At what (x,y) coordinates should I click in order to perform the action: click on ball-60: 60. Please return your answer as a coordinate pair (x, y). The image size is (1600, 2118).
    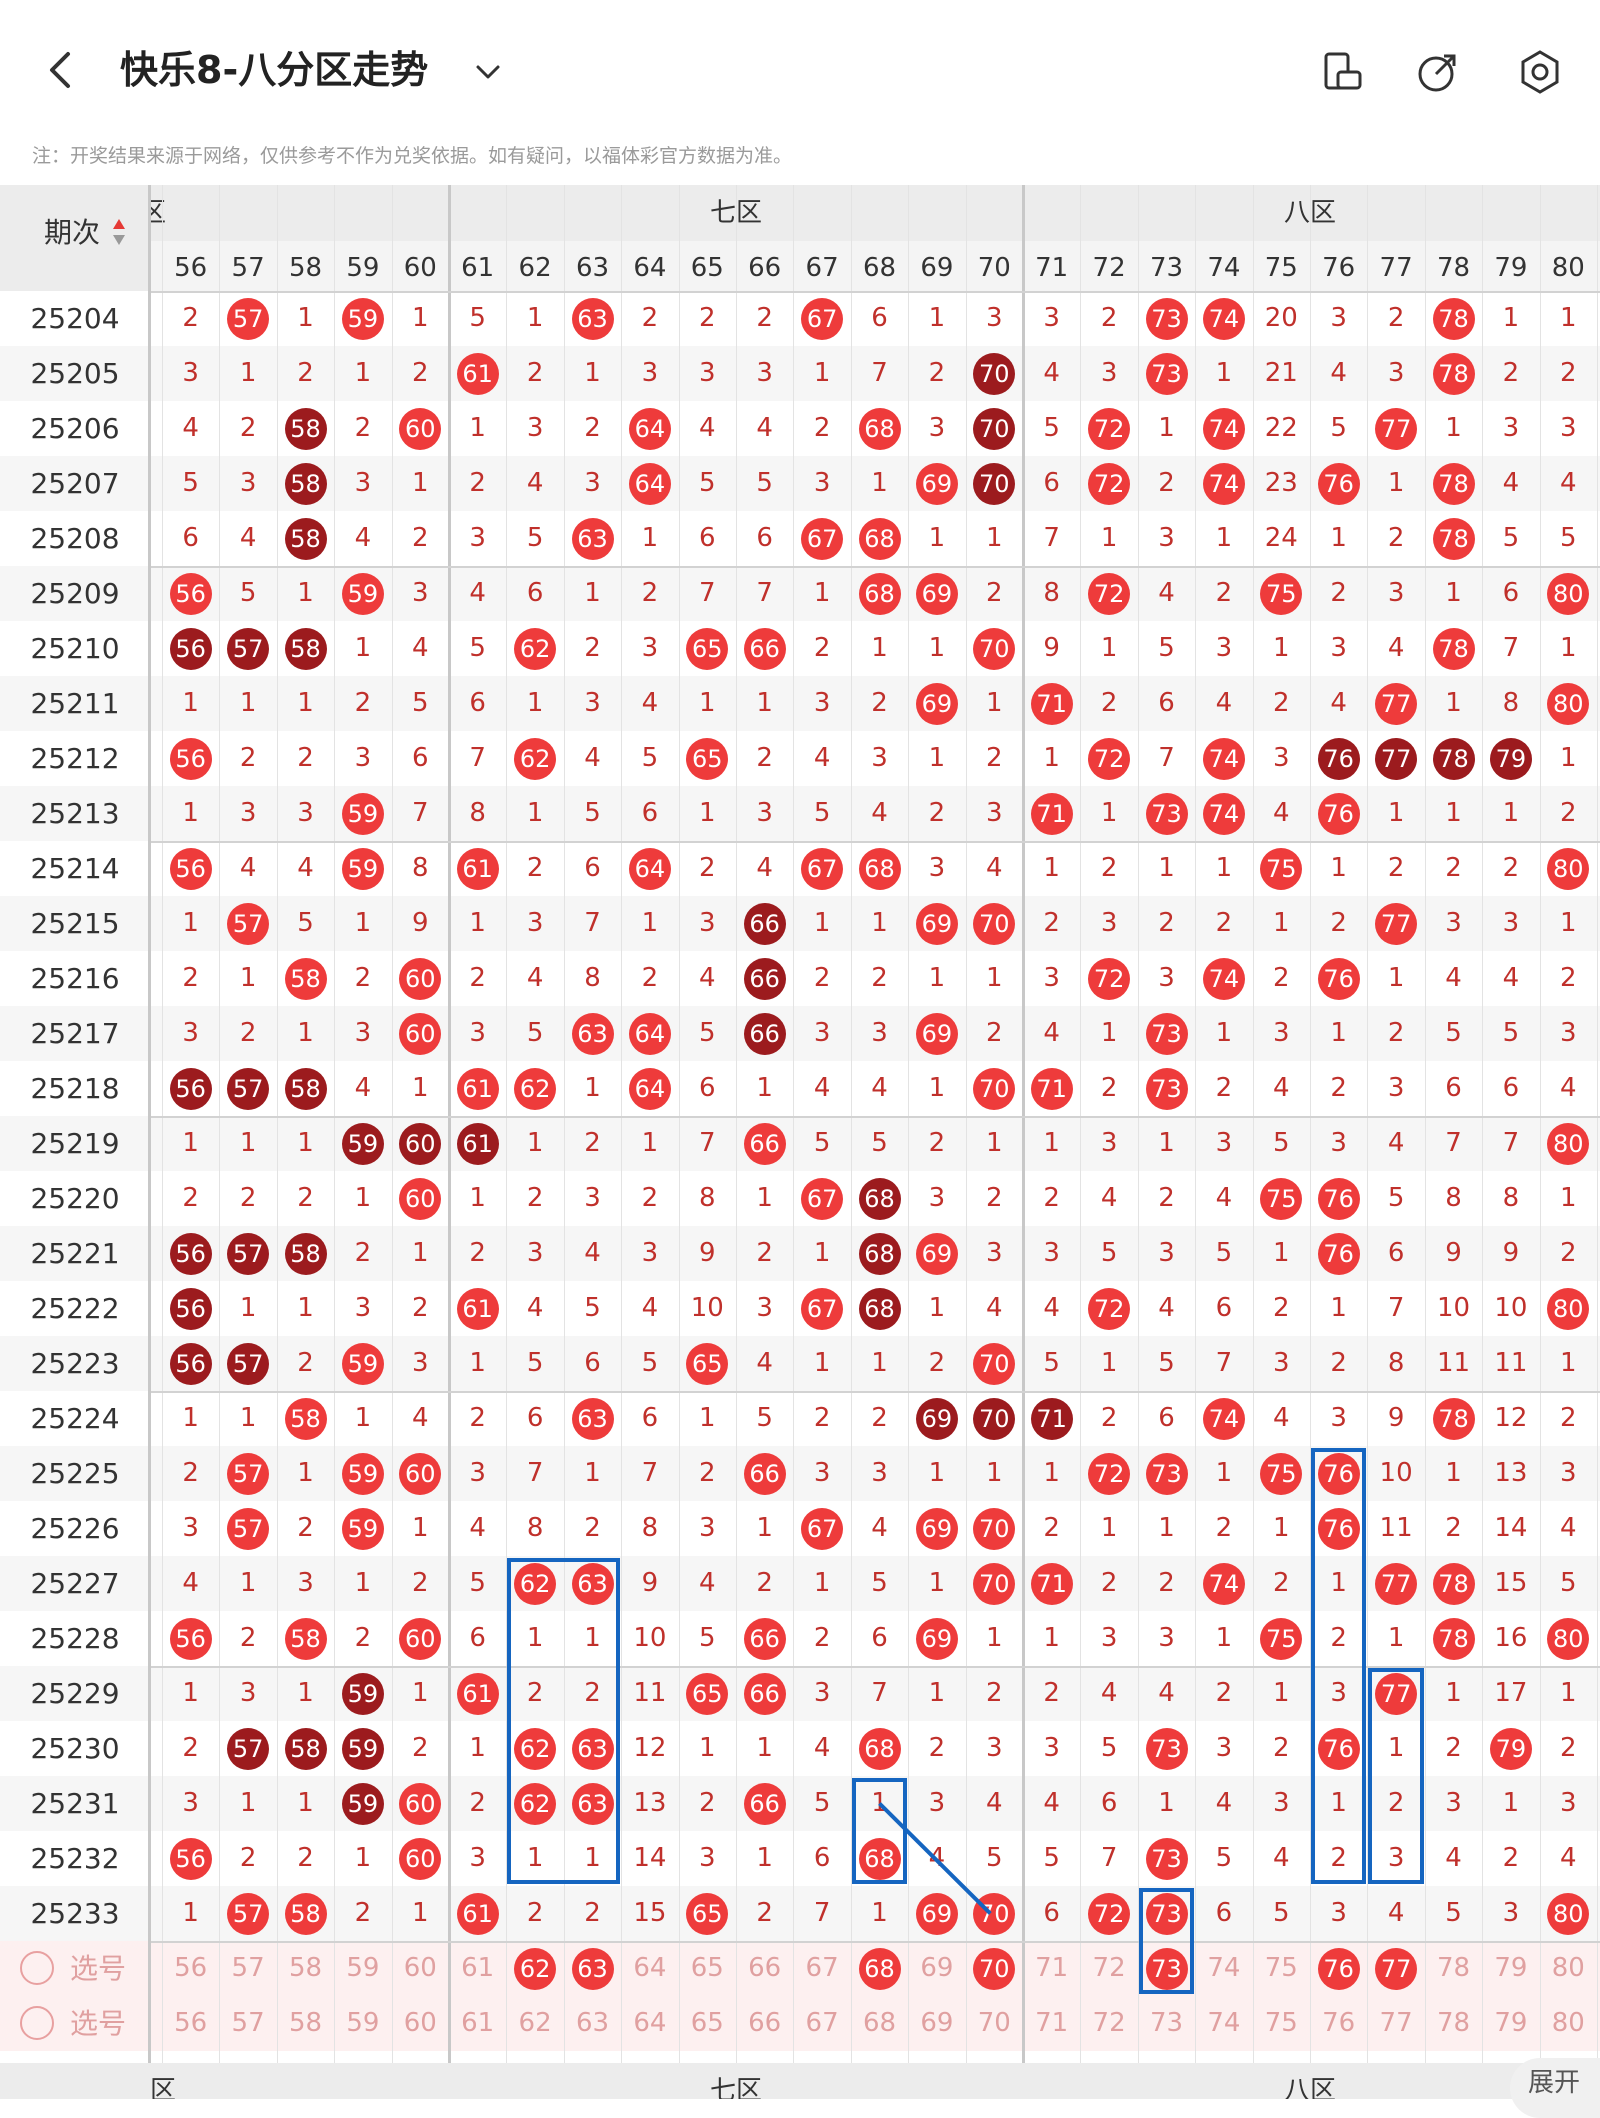
    Looking at the image, I should click on (420, 1858).